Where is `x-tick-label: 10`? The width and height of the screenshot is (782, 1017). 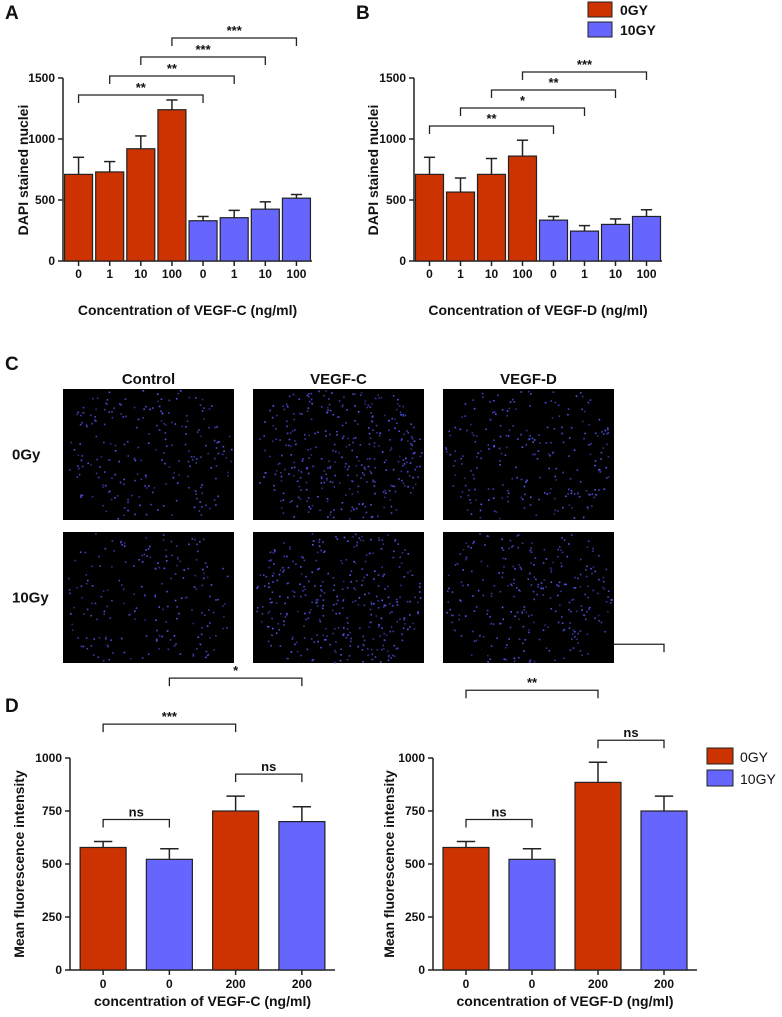 x-tick-label: 10 is located at coordinates (266, 274).